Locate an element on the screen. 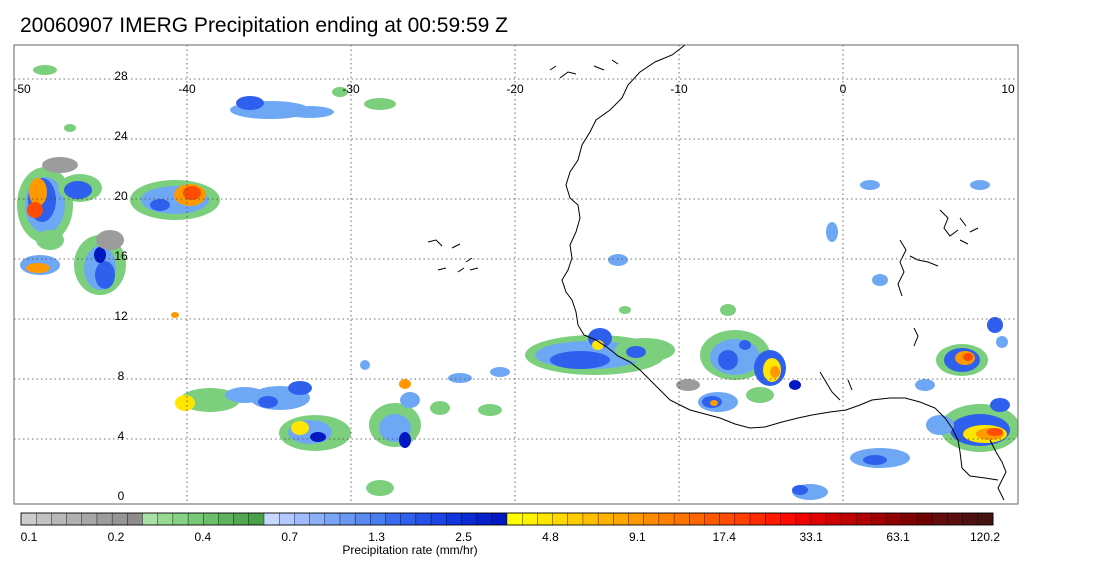 The image size is (1101, 571). colorbar-tick-label: 2.5 is located at coordinates (463, 537).